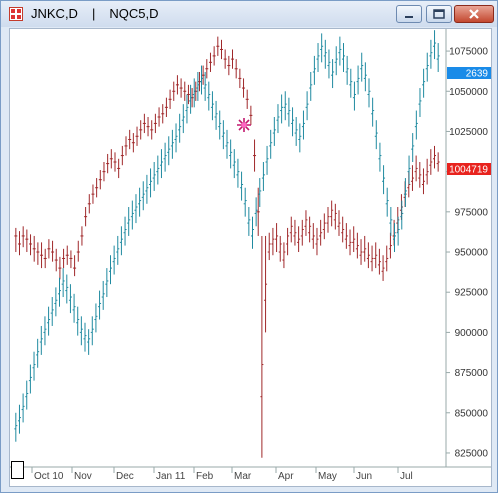 Image resolution: width=498 pixels, height=493 pixels. What do you see at coordinates (17, 470) in the screenshot?
I see `corner-box` at bounding box center [17, 470].